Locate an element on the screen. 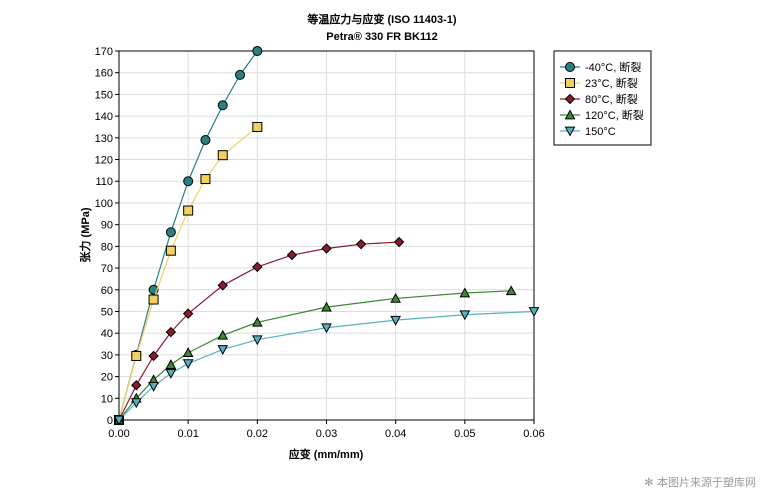  legend-item: -40°C, 断裂 is located at coordinates (600, 67).